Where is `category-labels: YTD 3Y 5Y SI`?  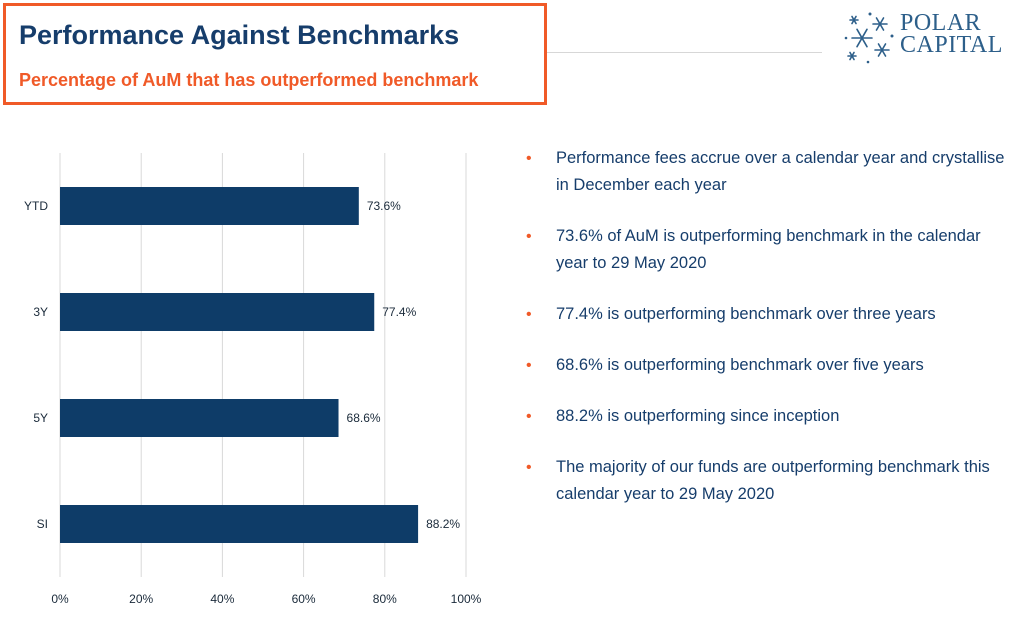
category-labels: YTD 3Y 5Y SI is located at coordinates (36, 365).